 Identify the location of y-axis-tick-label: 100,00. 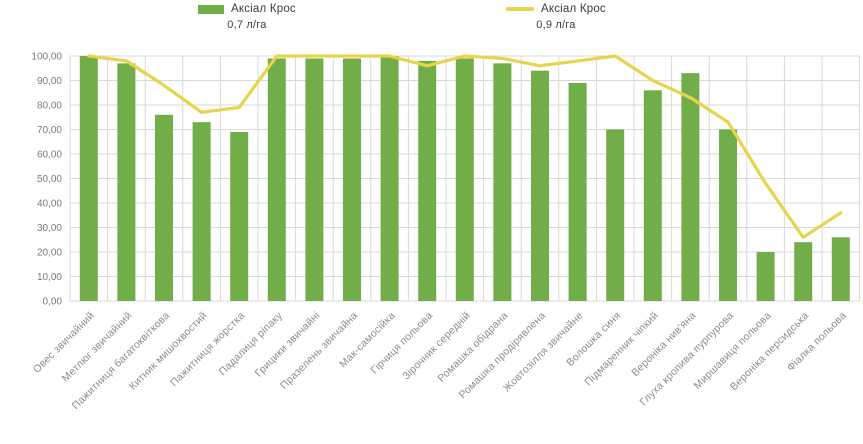
(46, 57).